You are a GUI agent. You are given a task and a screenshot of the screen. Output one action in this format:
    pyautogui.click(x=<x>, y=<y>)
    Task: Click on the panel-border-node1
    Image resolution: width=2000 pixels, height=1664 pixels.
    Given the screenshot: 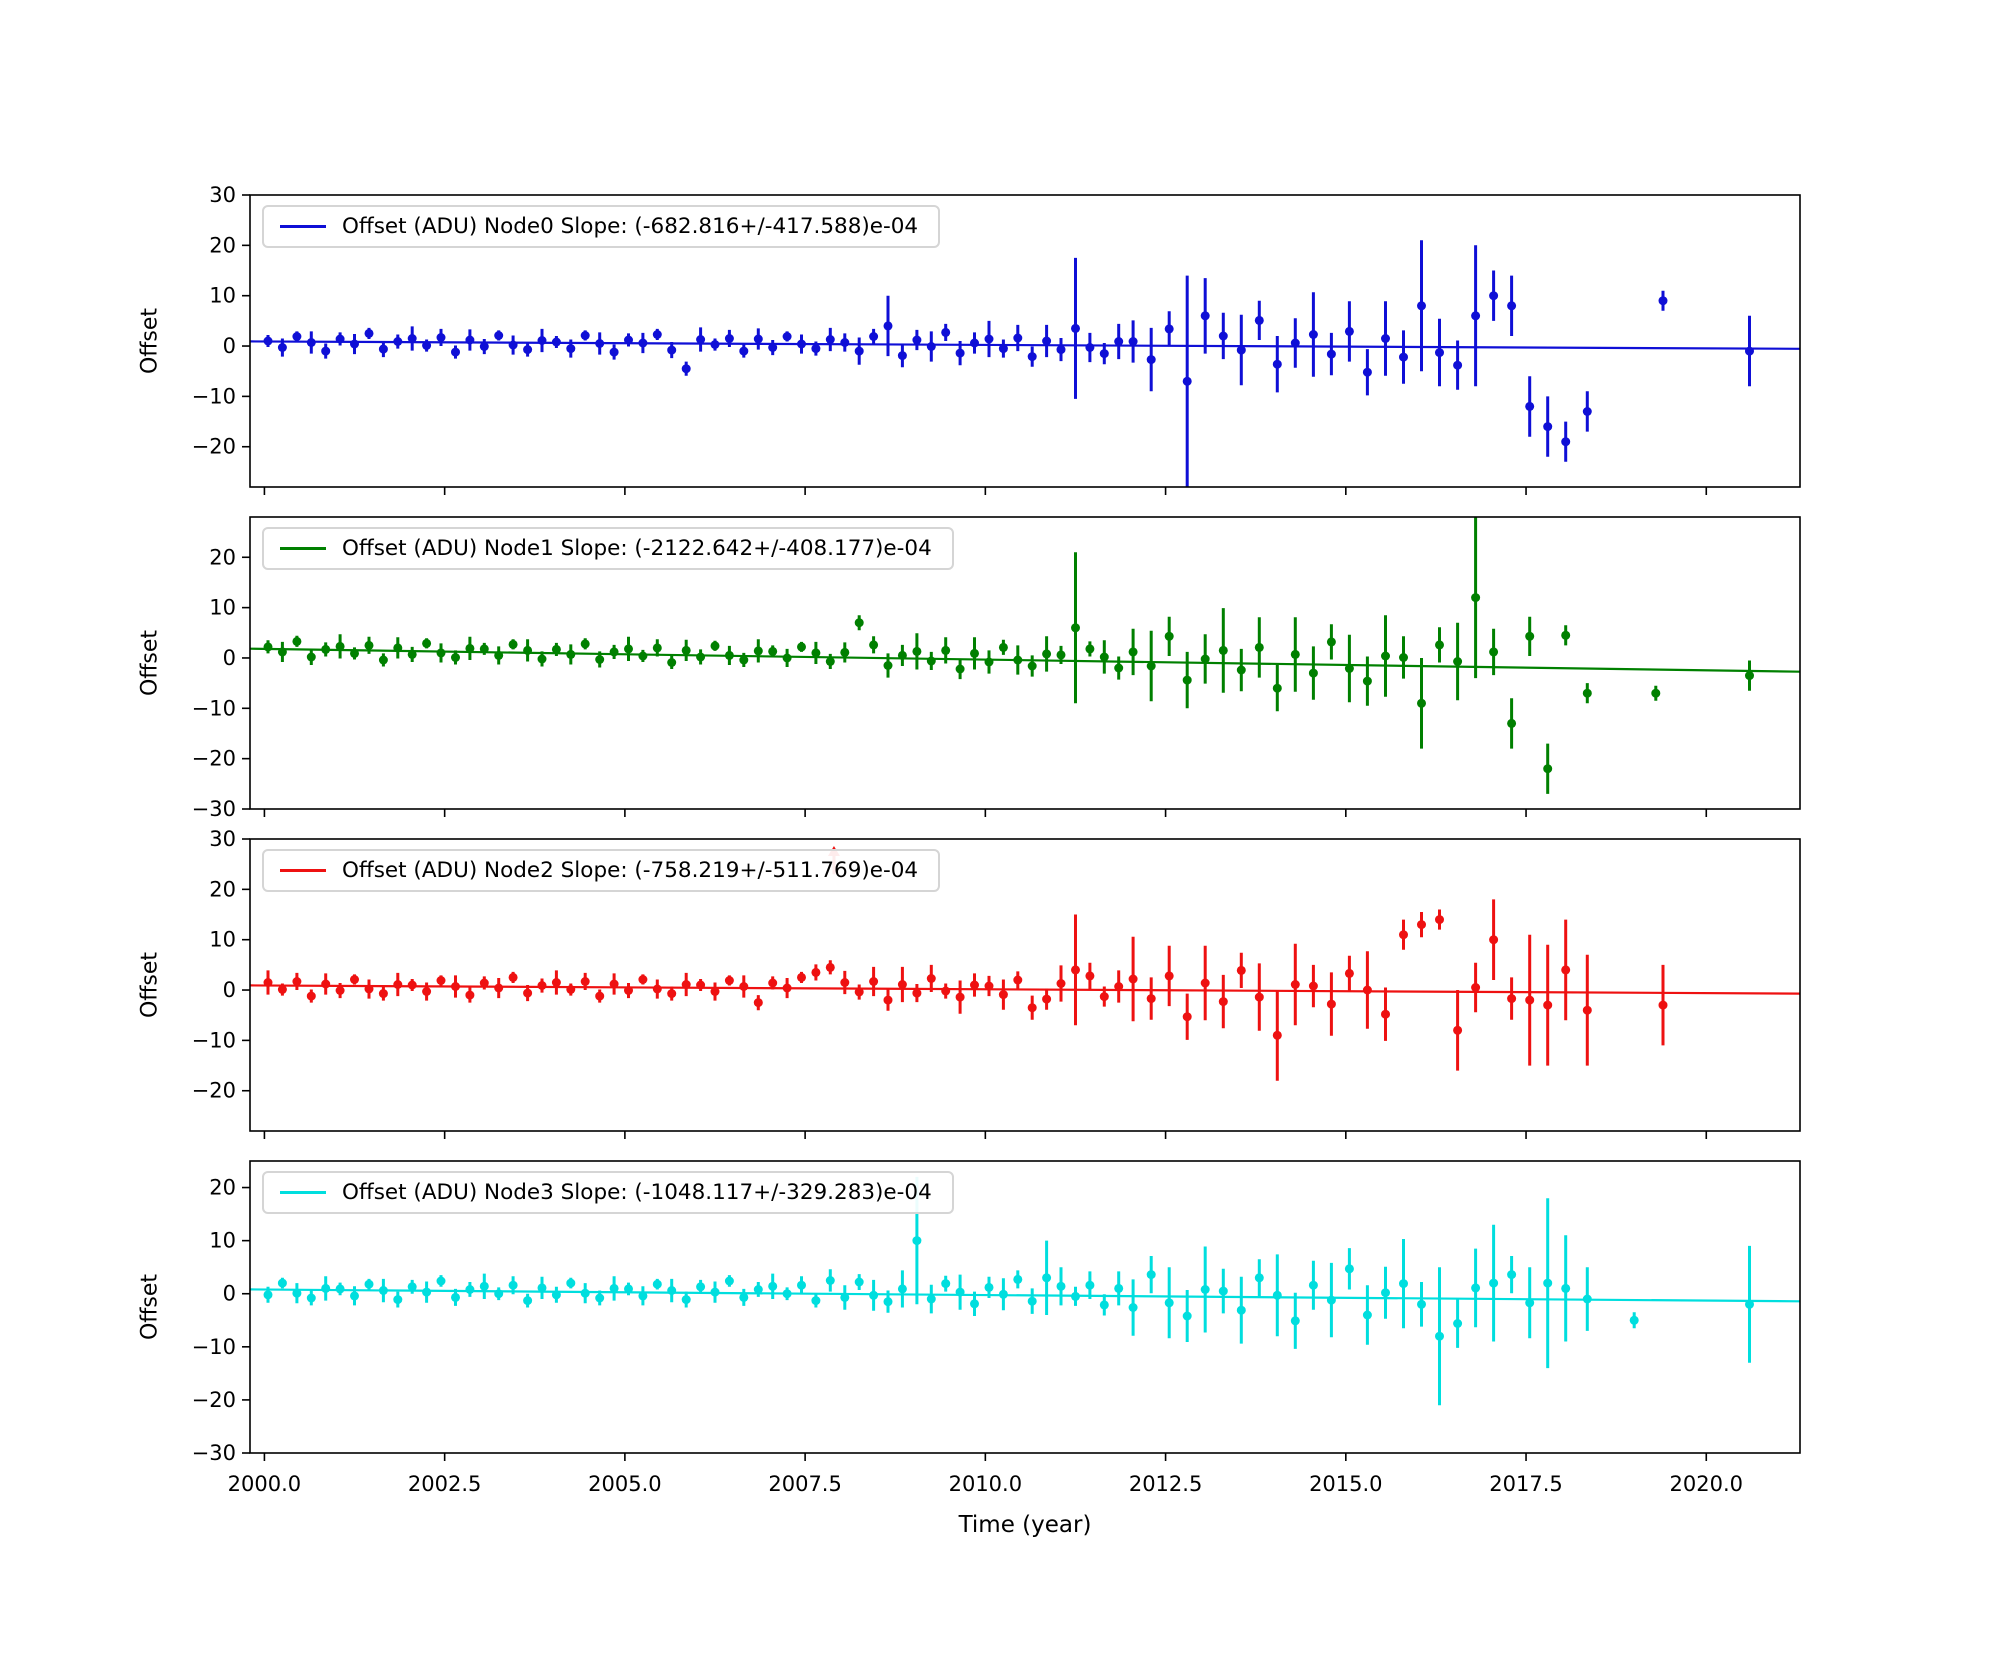 What is the action you would take?
    pyautogui.click(x=1025, y=663)
    